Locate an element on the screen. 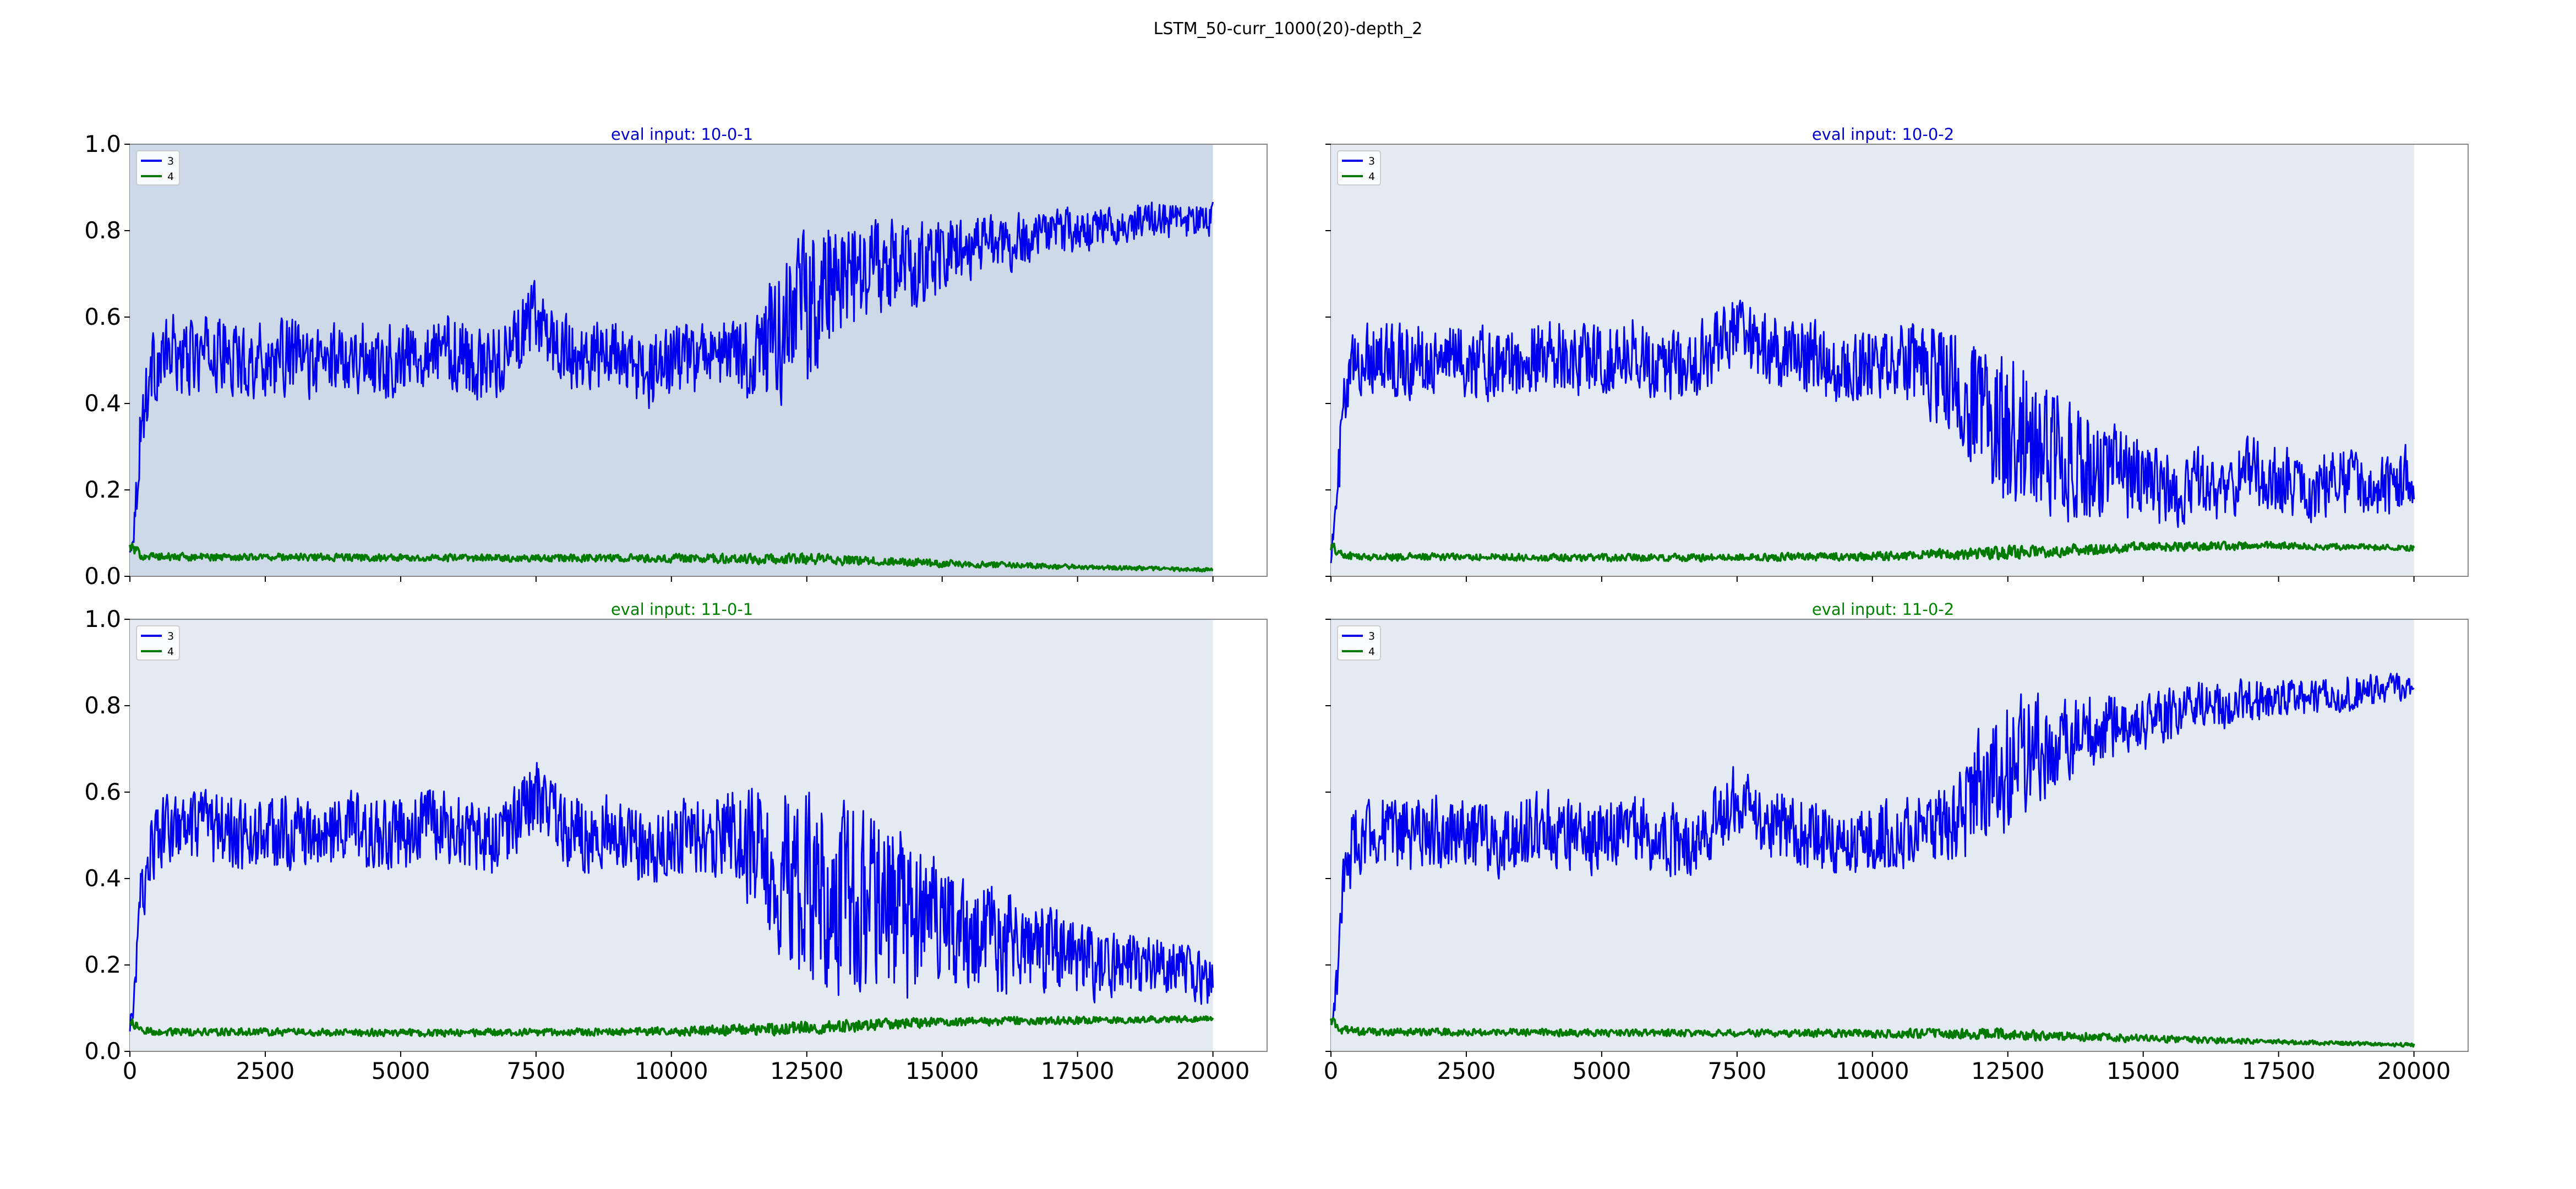 The image size is (2576, 1189). subplot-title: eval input: 11-0-2 is located at coordinates (1883, 609).